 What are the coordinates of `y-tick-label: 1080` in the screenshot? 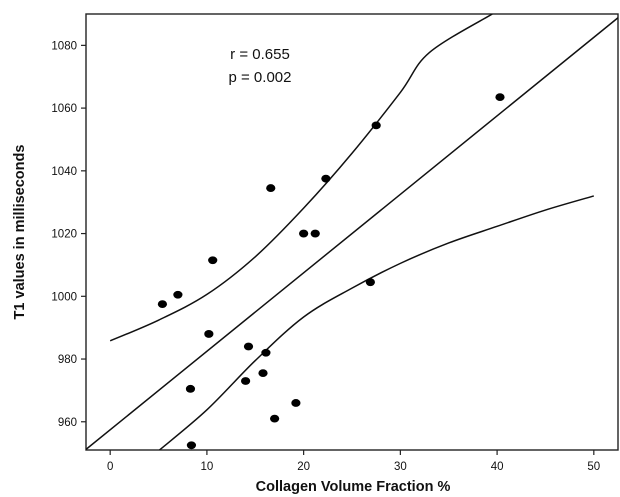 It's located at (64, 46).